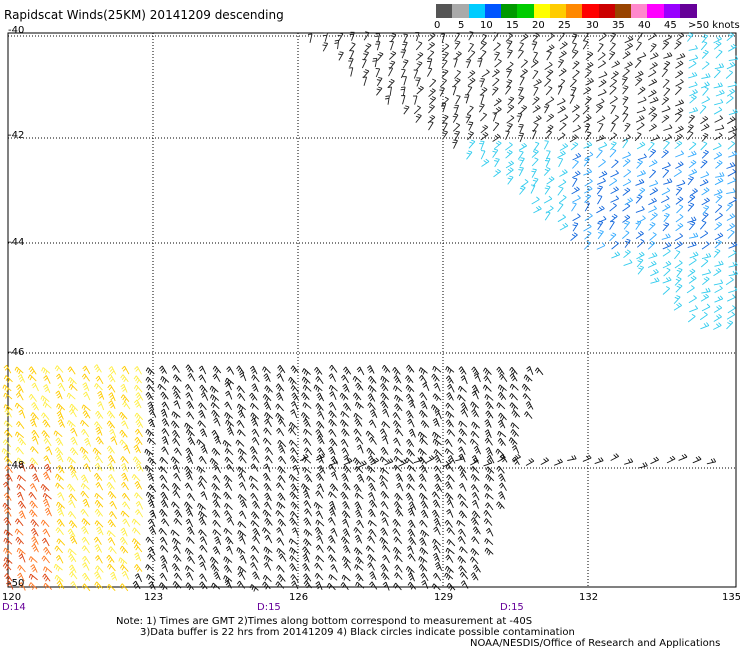 This screenshot has height=650, width=740. I want to click on scale-label: 15, so click(512, 25).